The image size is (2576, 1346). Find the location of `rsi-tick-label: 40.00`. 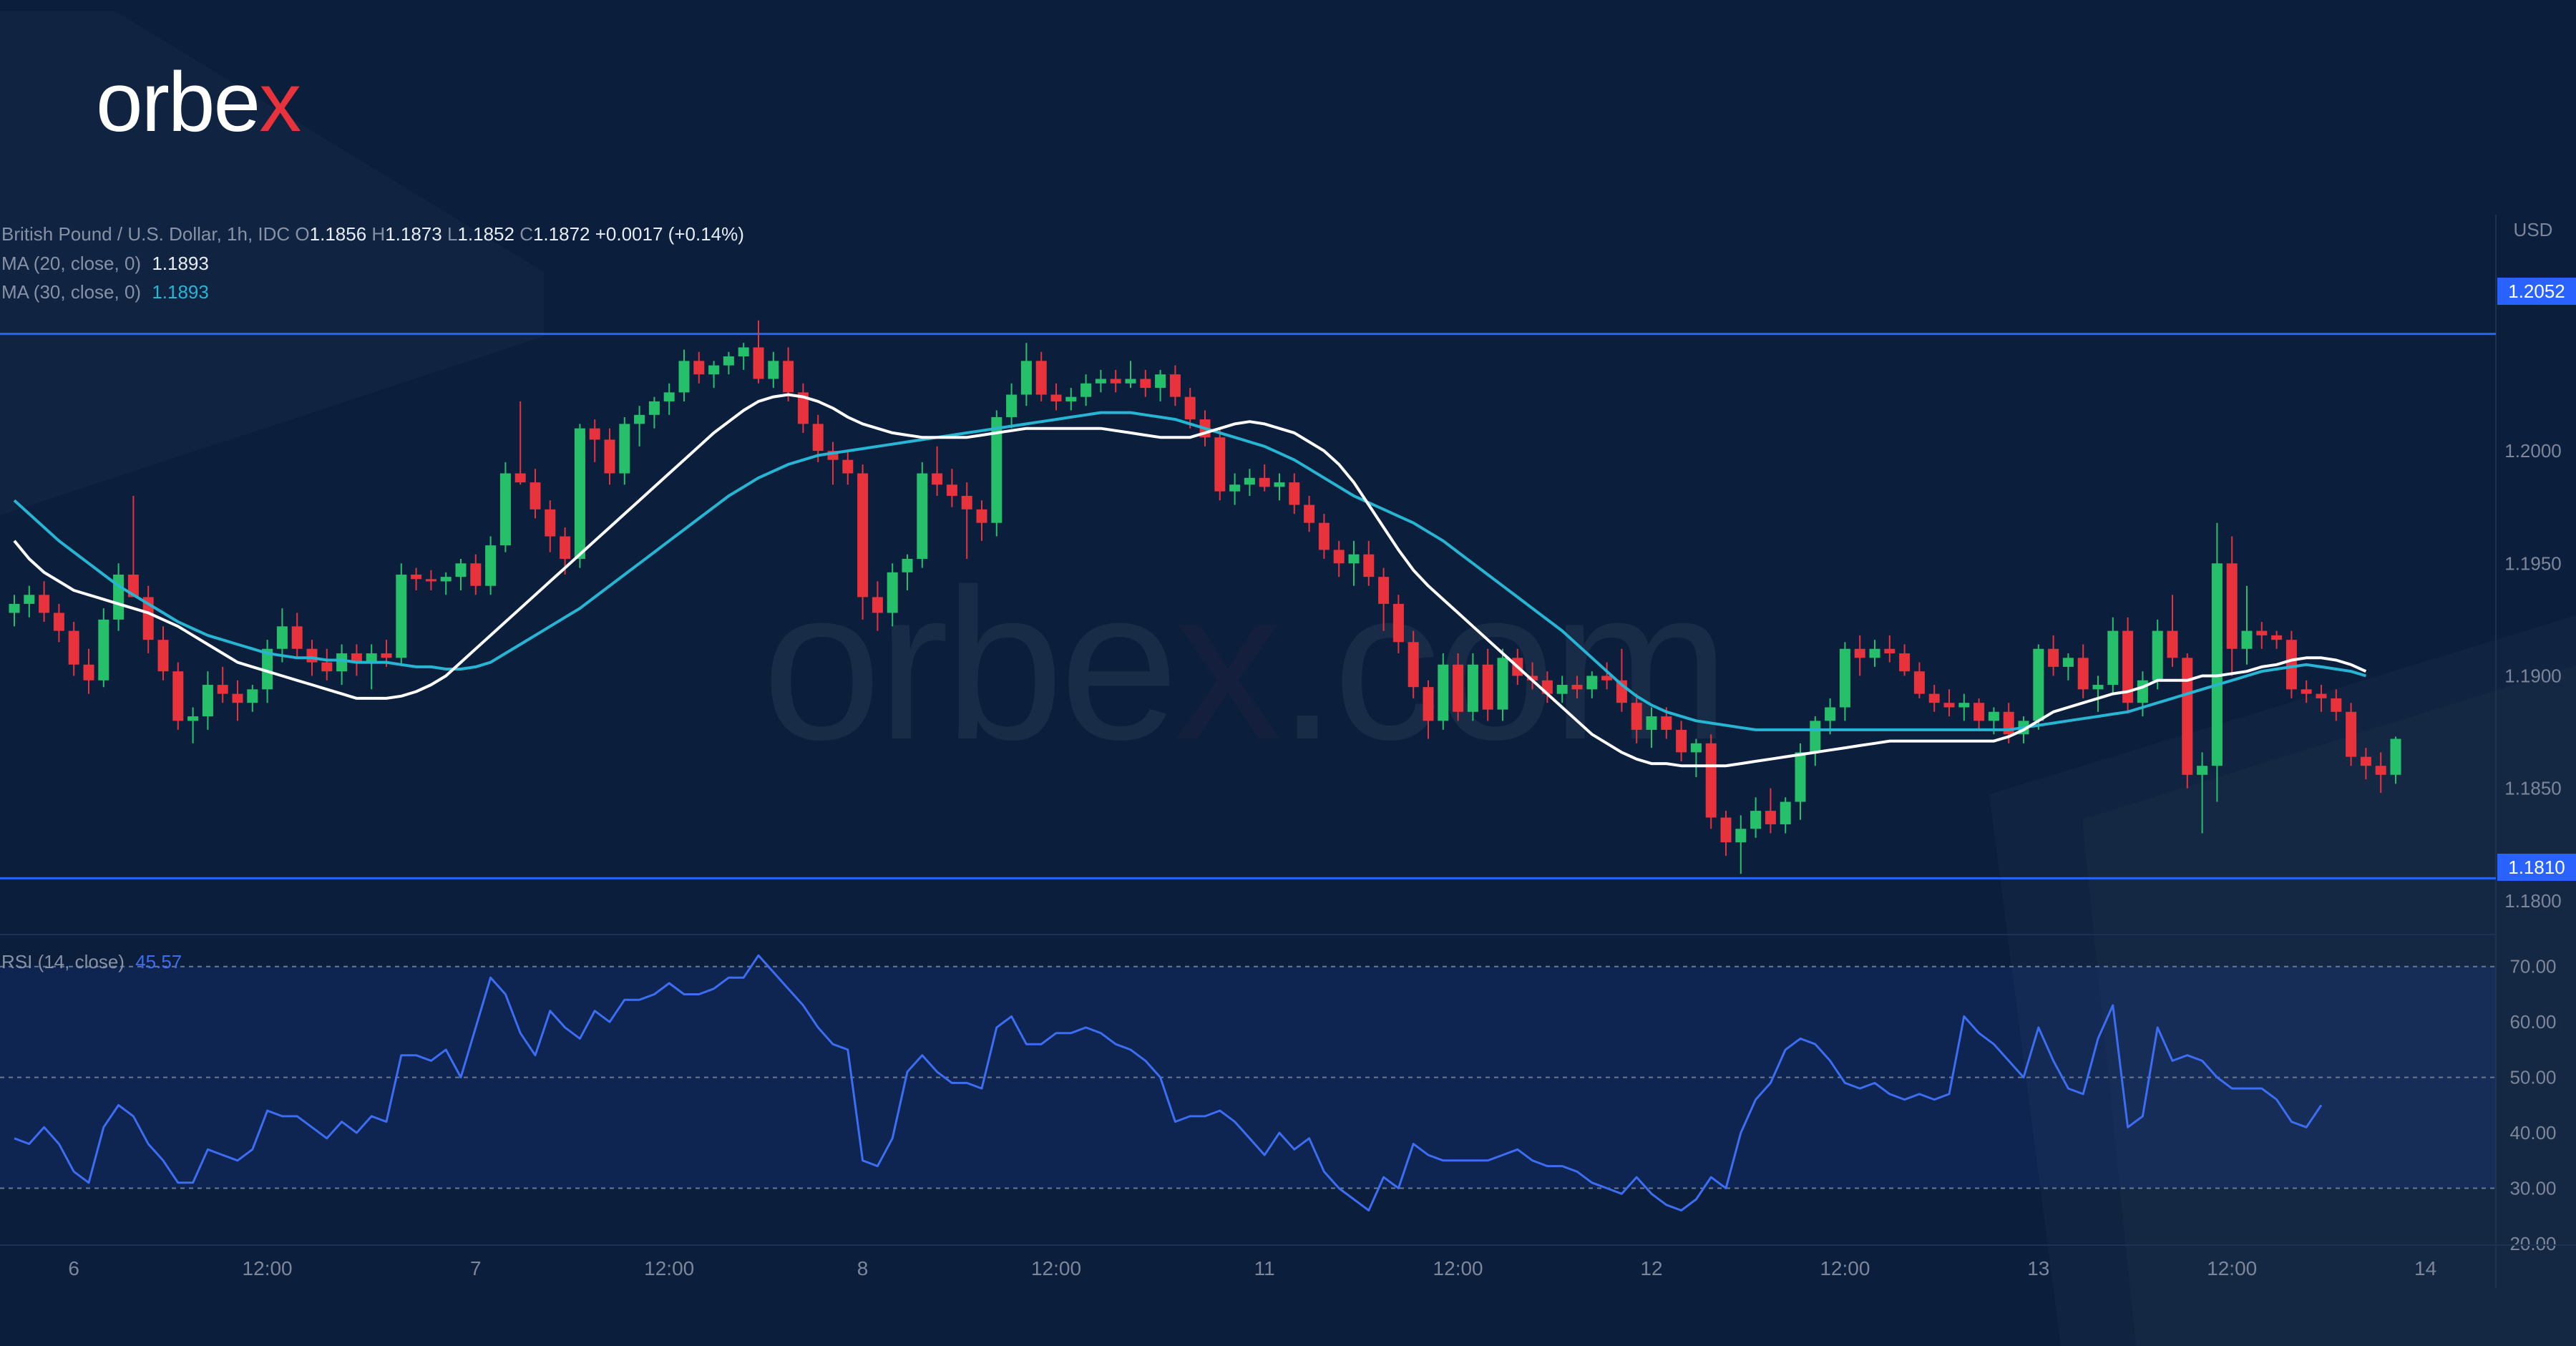

rsi-tick-label: 40.00 is located at coordinates (2532, 1132).